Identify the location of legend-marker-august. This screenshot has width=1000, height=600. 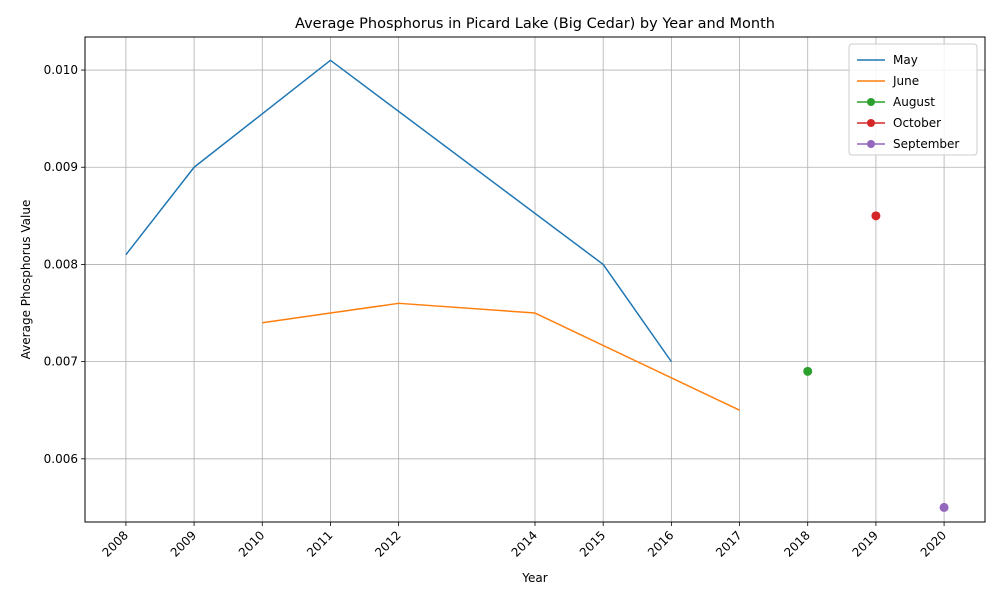
(871, 102).